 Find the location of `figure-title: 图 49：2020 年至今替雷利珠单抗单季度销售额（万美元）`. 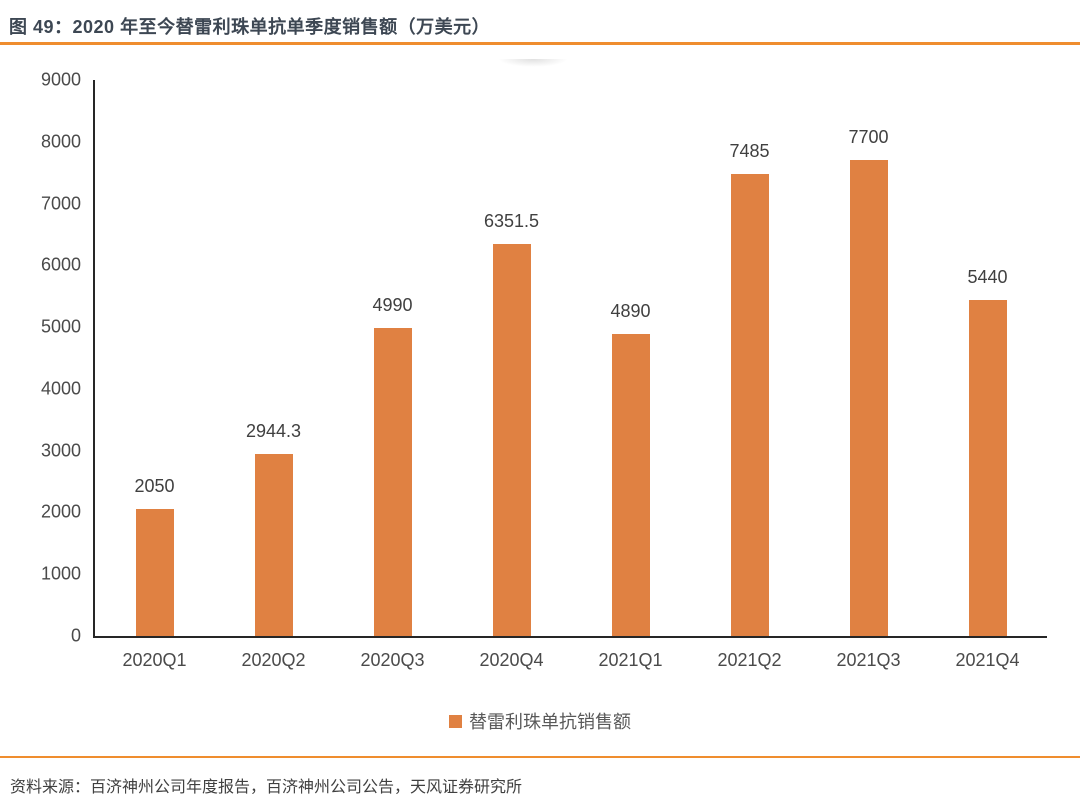

figure-title: 图 49：2020 年至今替雷利珠单抗单季度销售额（万美元） is located at coordinates (250, 27).